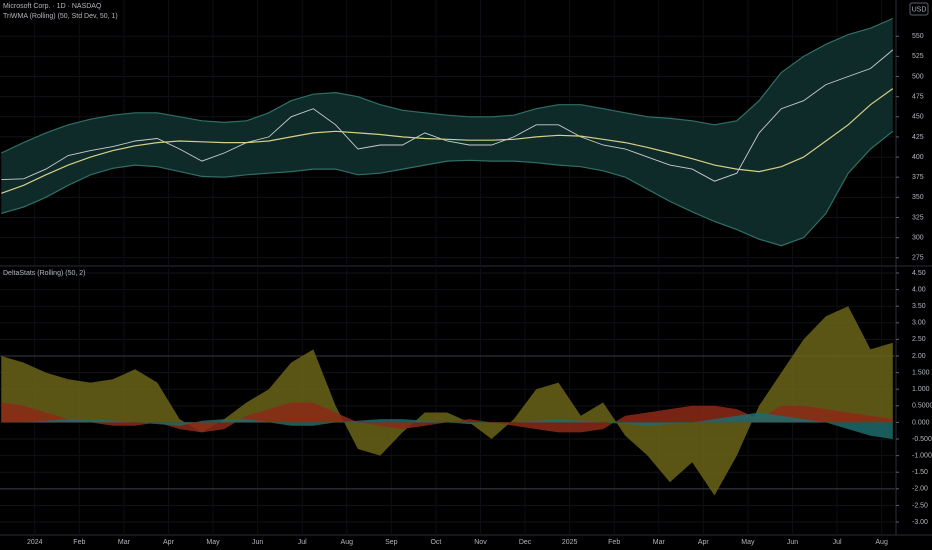 The height and width of the screenshot is (550, 932). Describe the element at coordinates (918, 237) in the screenshot. I see `y-tick-label: 300` at that location.